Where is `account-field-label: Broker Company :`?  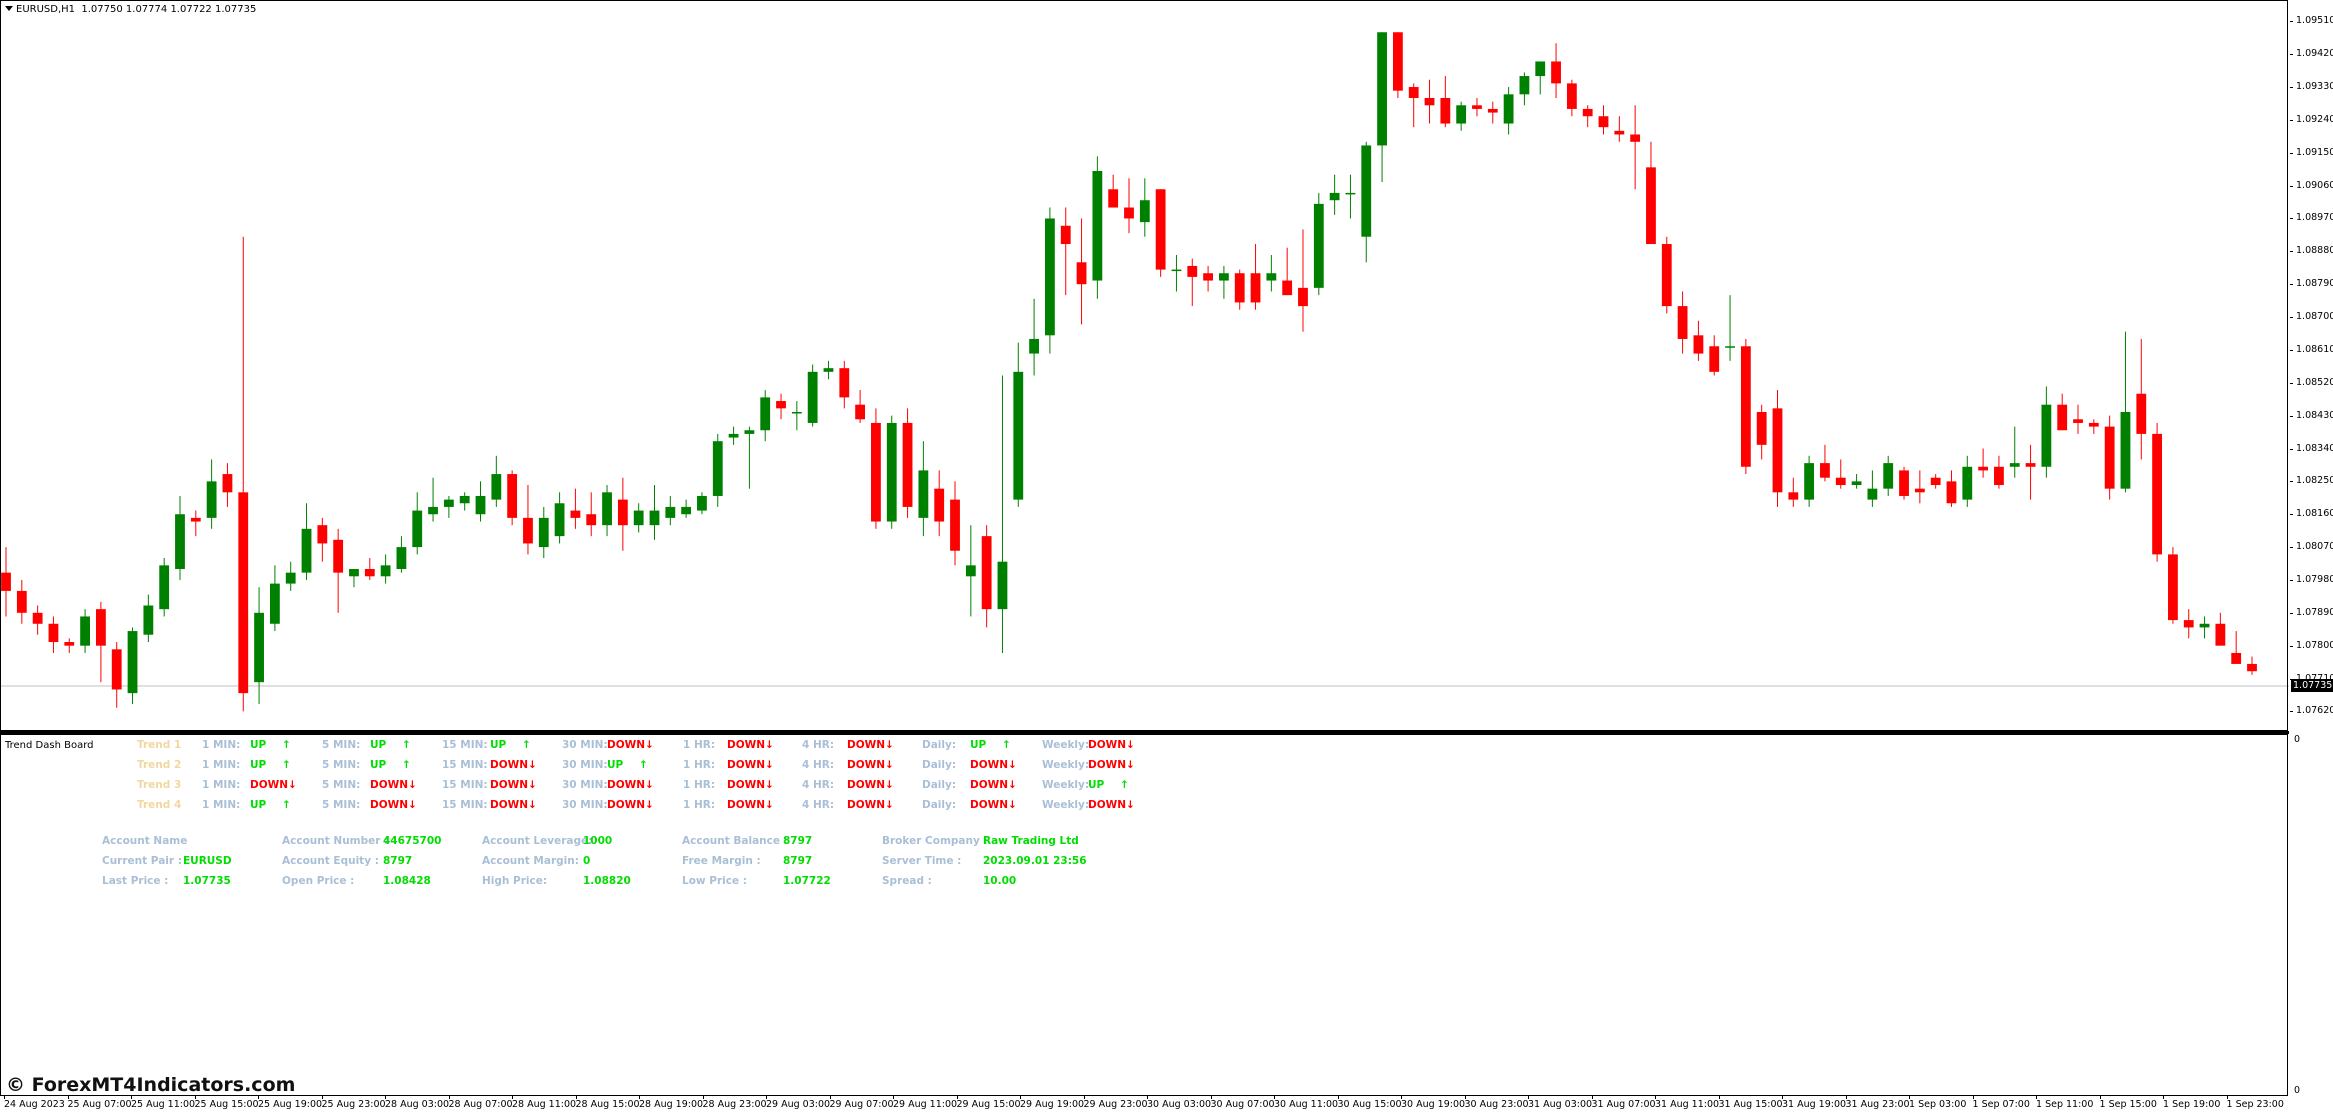 account-field-label: Broker Company : is located at coordinates (935, 841).